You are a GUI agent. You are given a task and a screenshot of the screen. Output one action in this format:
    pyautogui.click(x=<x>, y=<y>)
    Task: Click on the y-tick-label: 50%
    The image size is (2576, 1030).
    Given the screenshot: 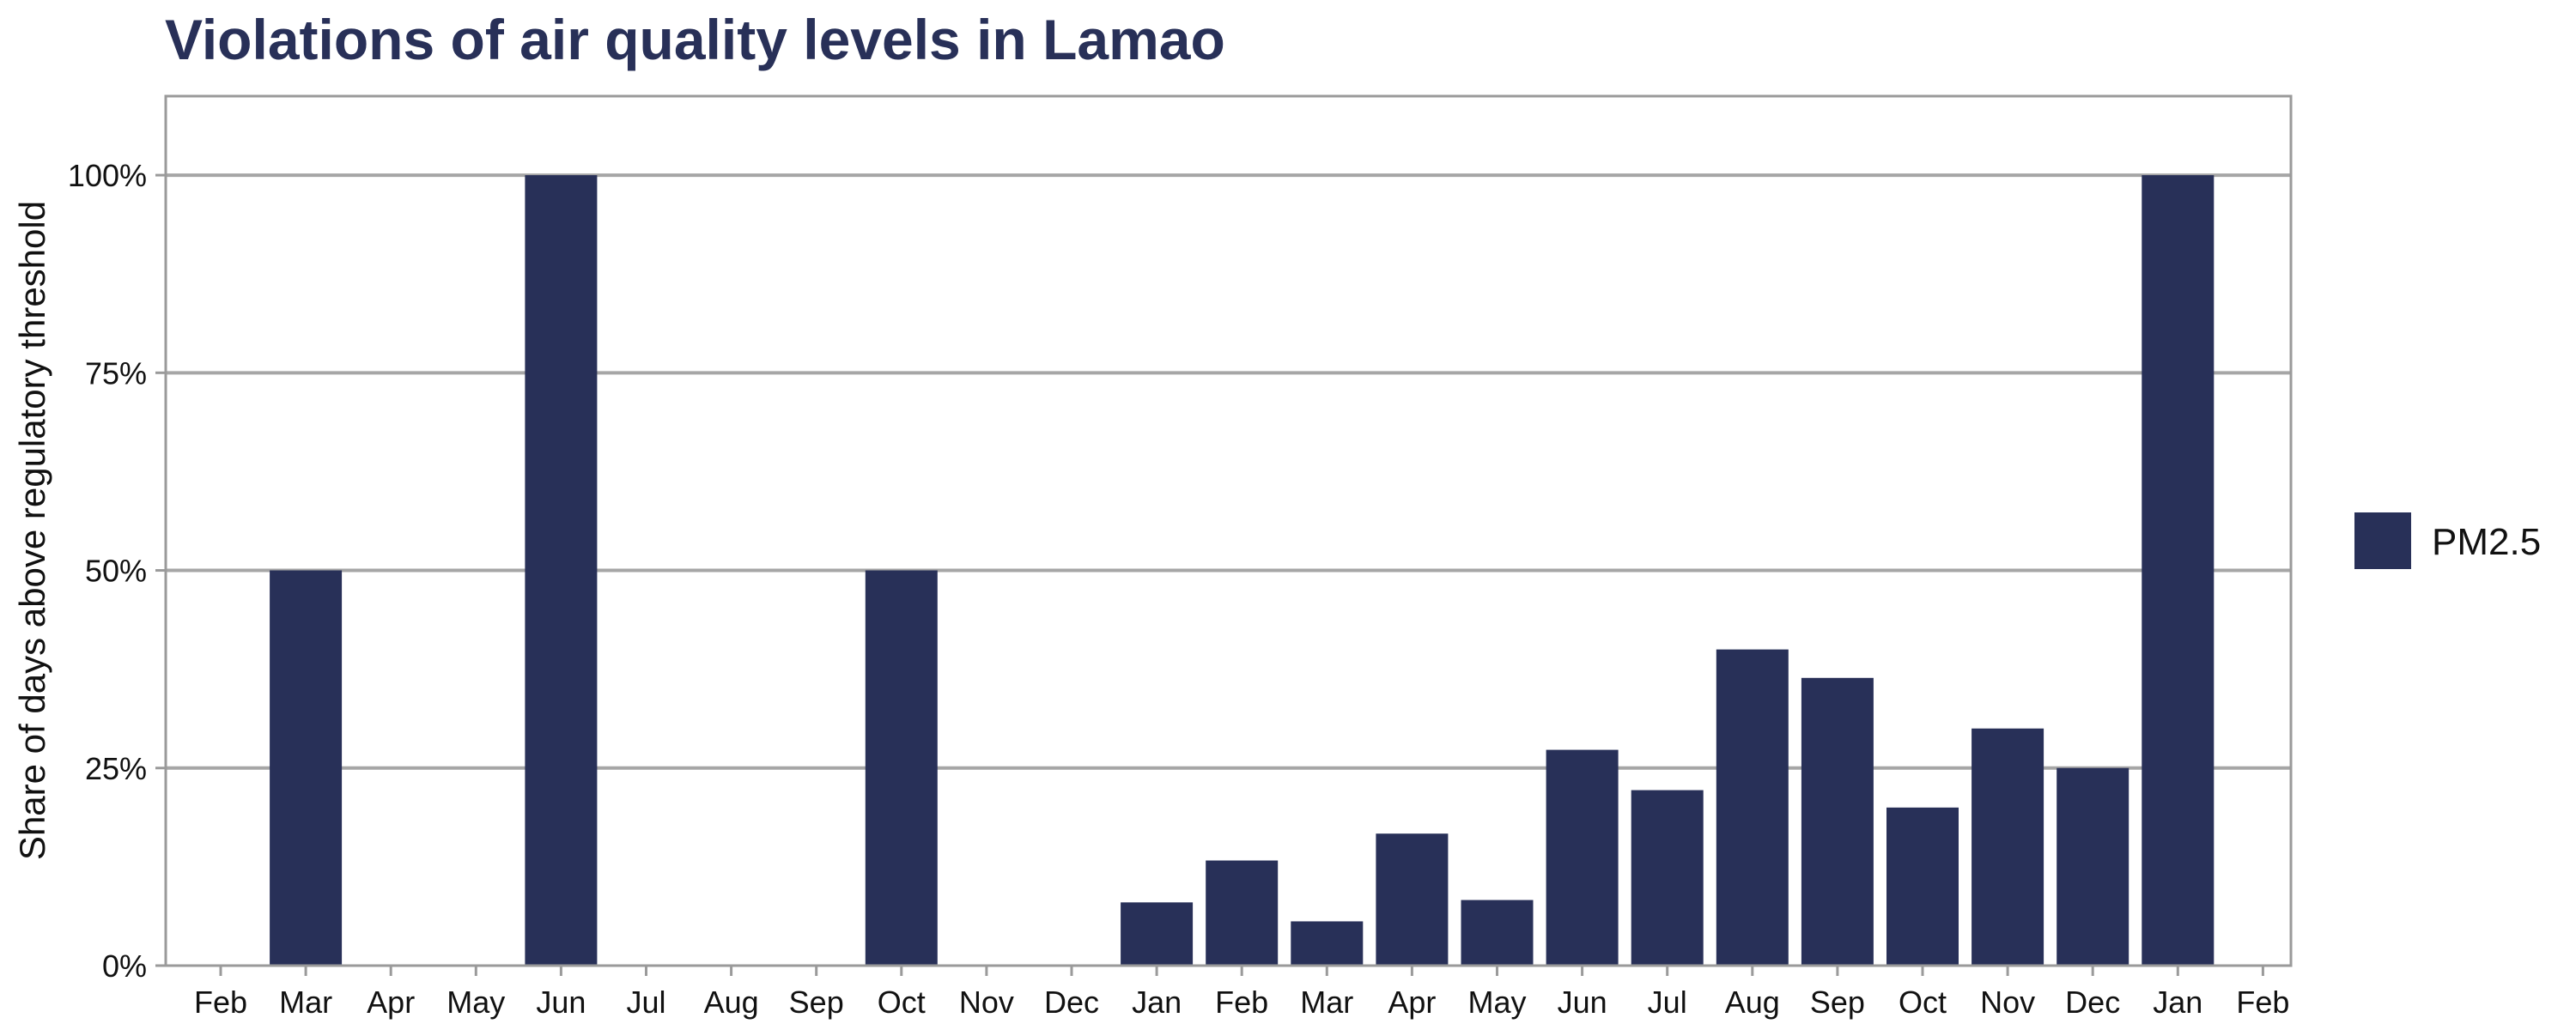 What is the action you would take?
    pyautogui.click(x=116, y=571)
    